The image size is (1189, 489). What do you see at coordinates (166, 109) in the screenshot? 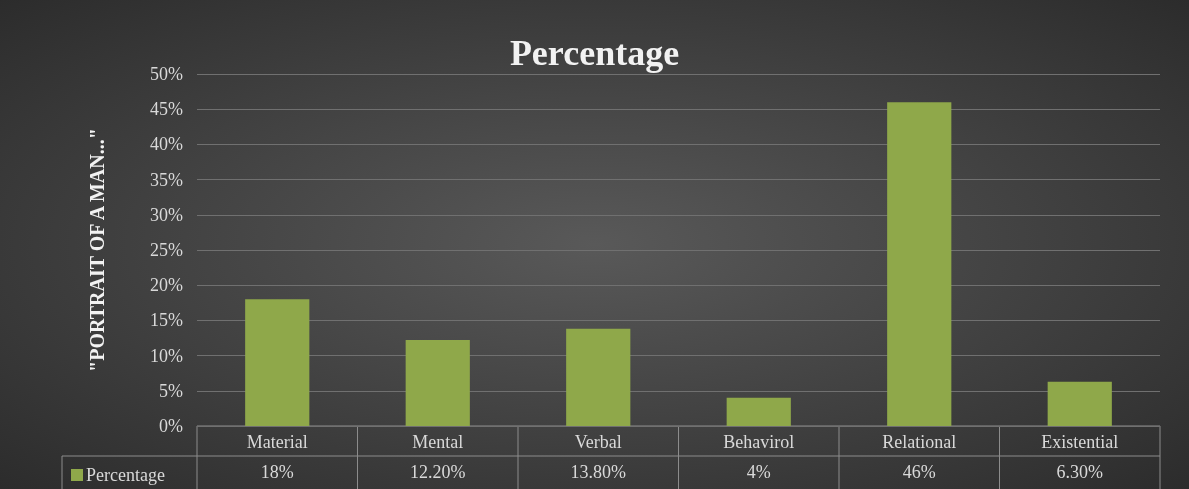
I see `y-tick-label: 45%` at bounding box center [166, 109].